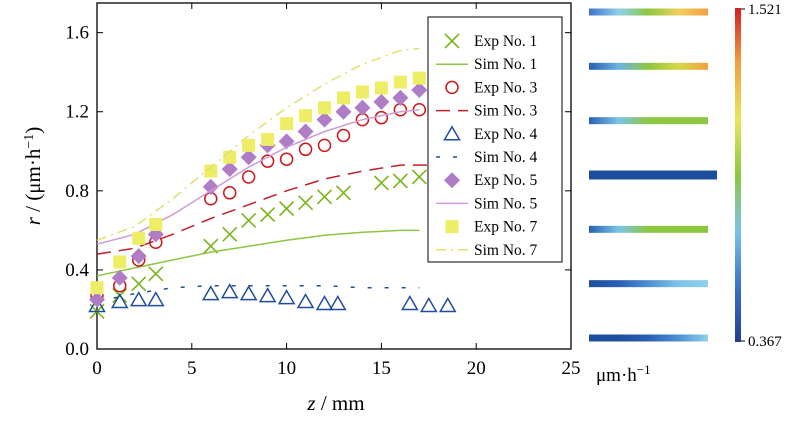 The image size is (800, 422). Describe the element at coordinates (33, 176) in the screenshot. I see `y-axis-label: r / (μm·h−1)` at that location.